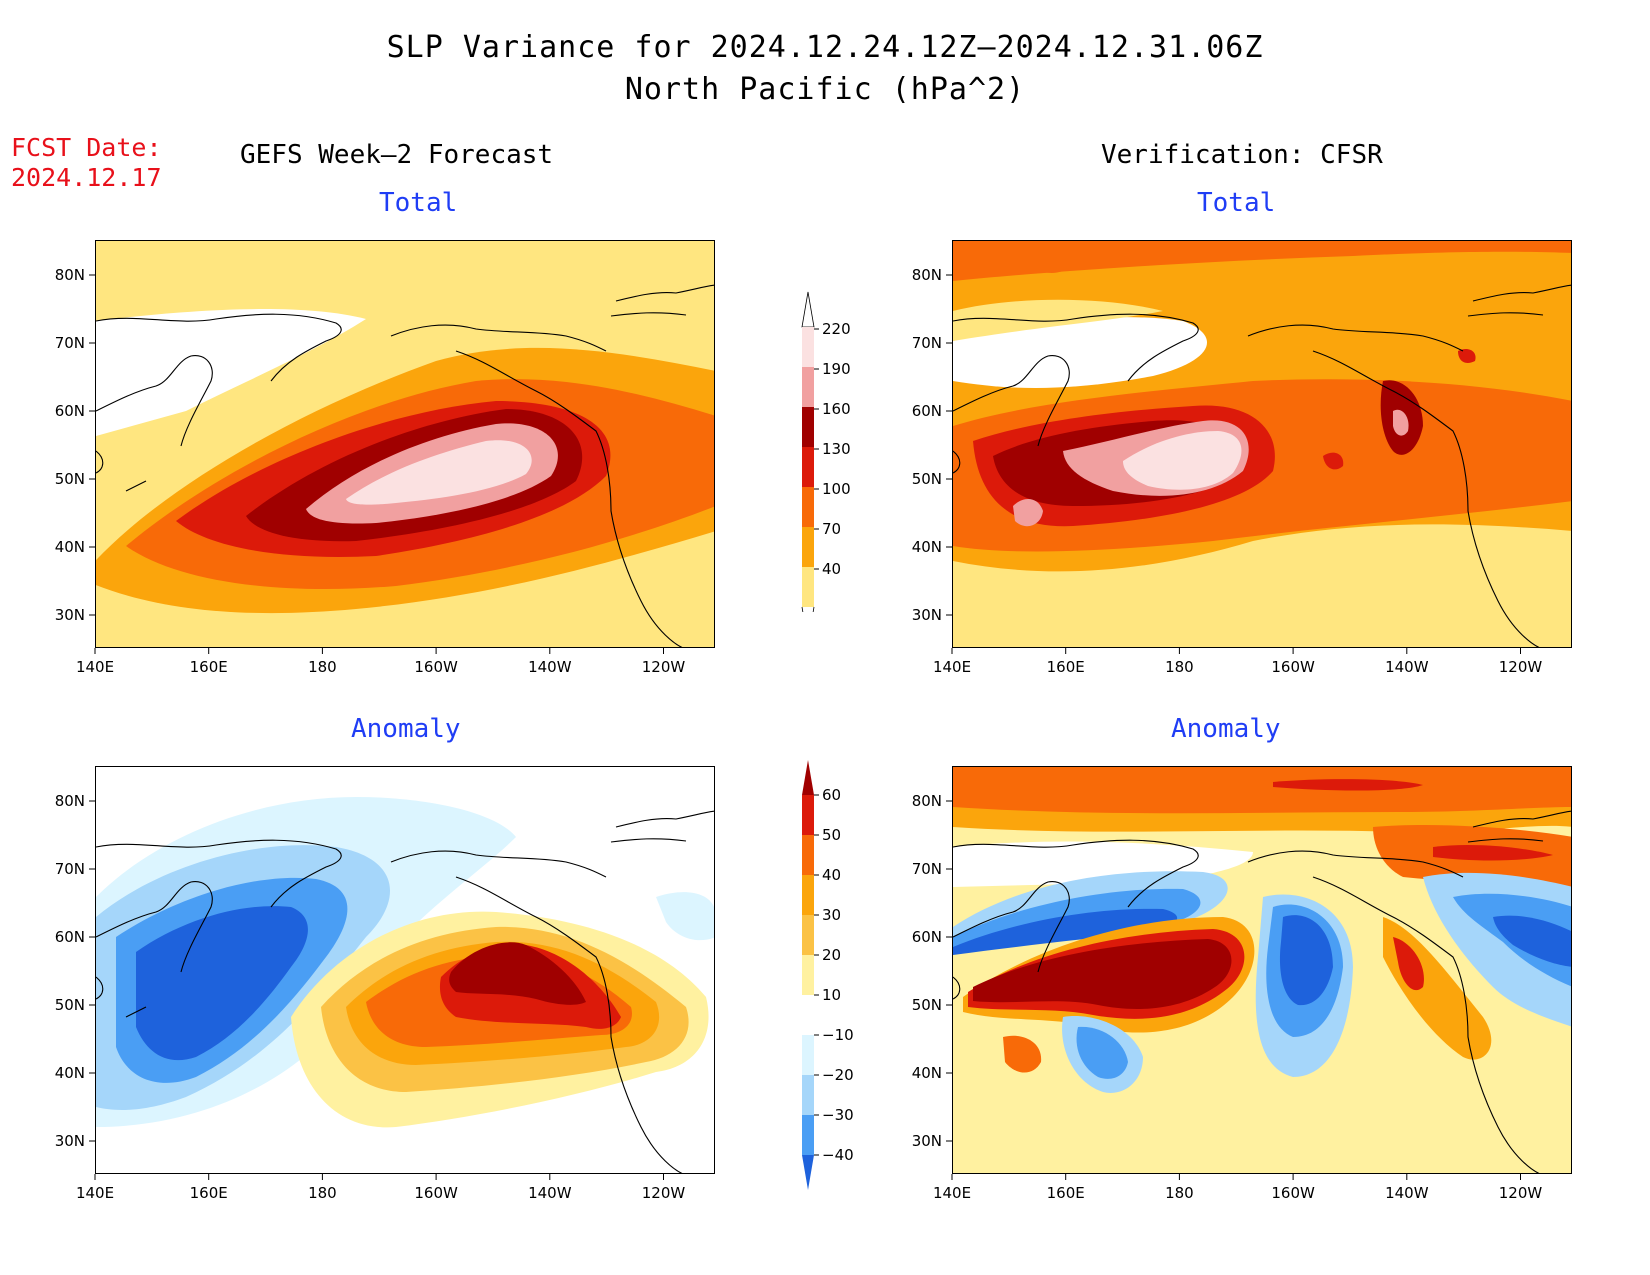  Describe the element at coordinates (838, 1155) in the screenshot. I see `colorbar-anomaly-label: −40` at that location.